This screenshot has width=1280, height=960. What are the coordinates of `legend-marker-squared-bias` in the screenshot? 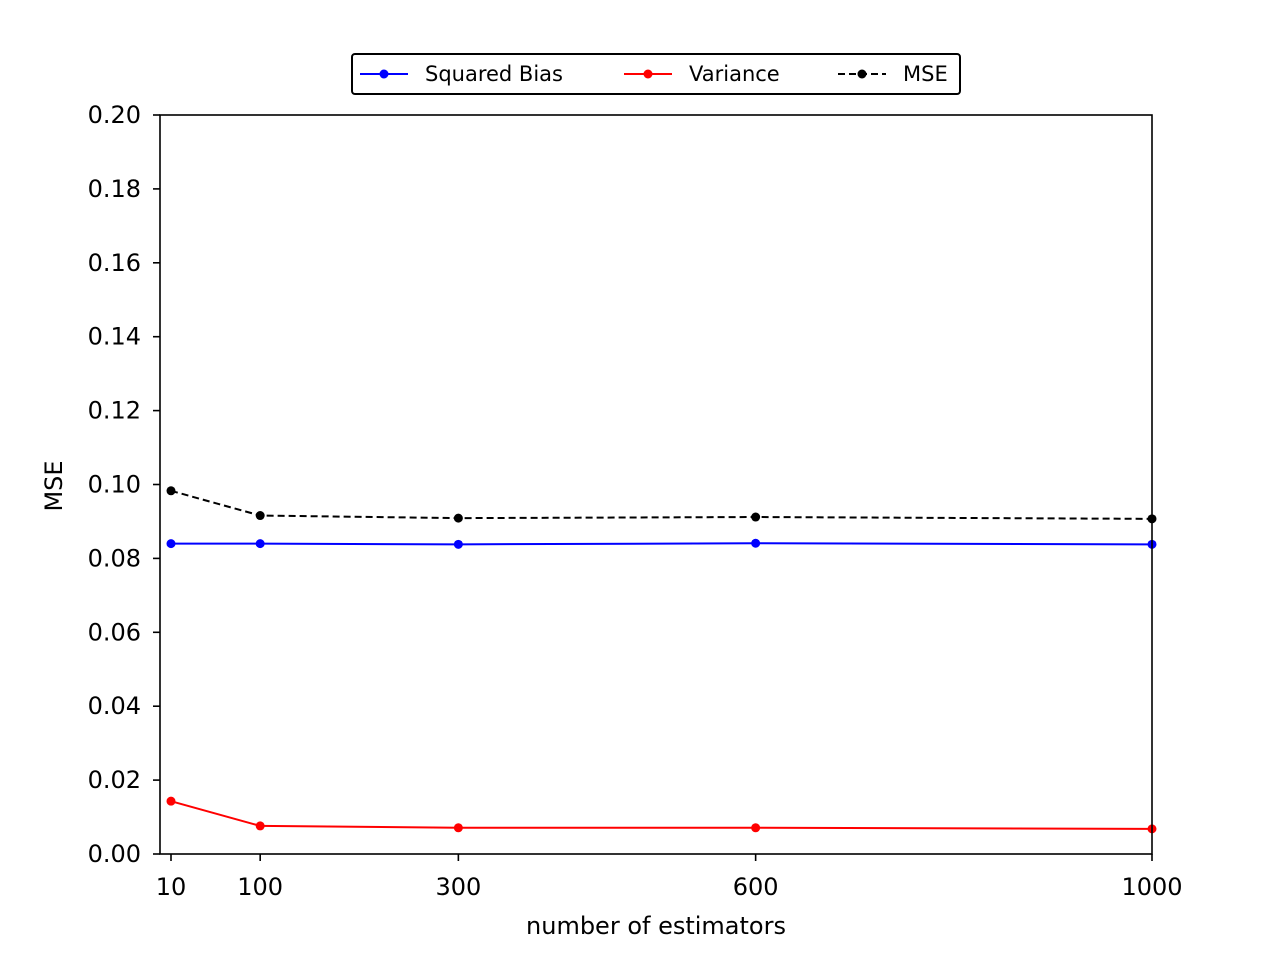 It's located at (384, 74).